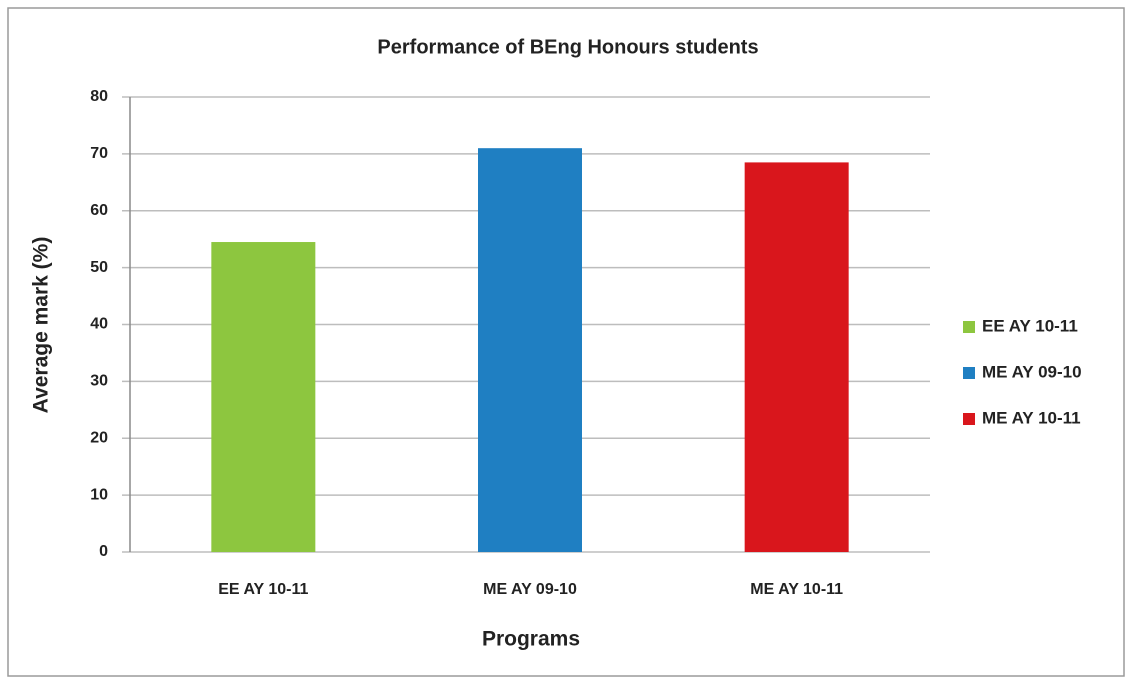 The height and width of the screenshot is (684, 1132). Describe the element at coordinates (103, 551) in the screenshot. I see `y-tick-label: 0` at that location.